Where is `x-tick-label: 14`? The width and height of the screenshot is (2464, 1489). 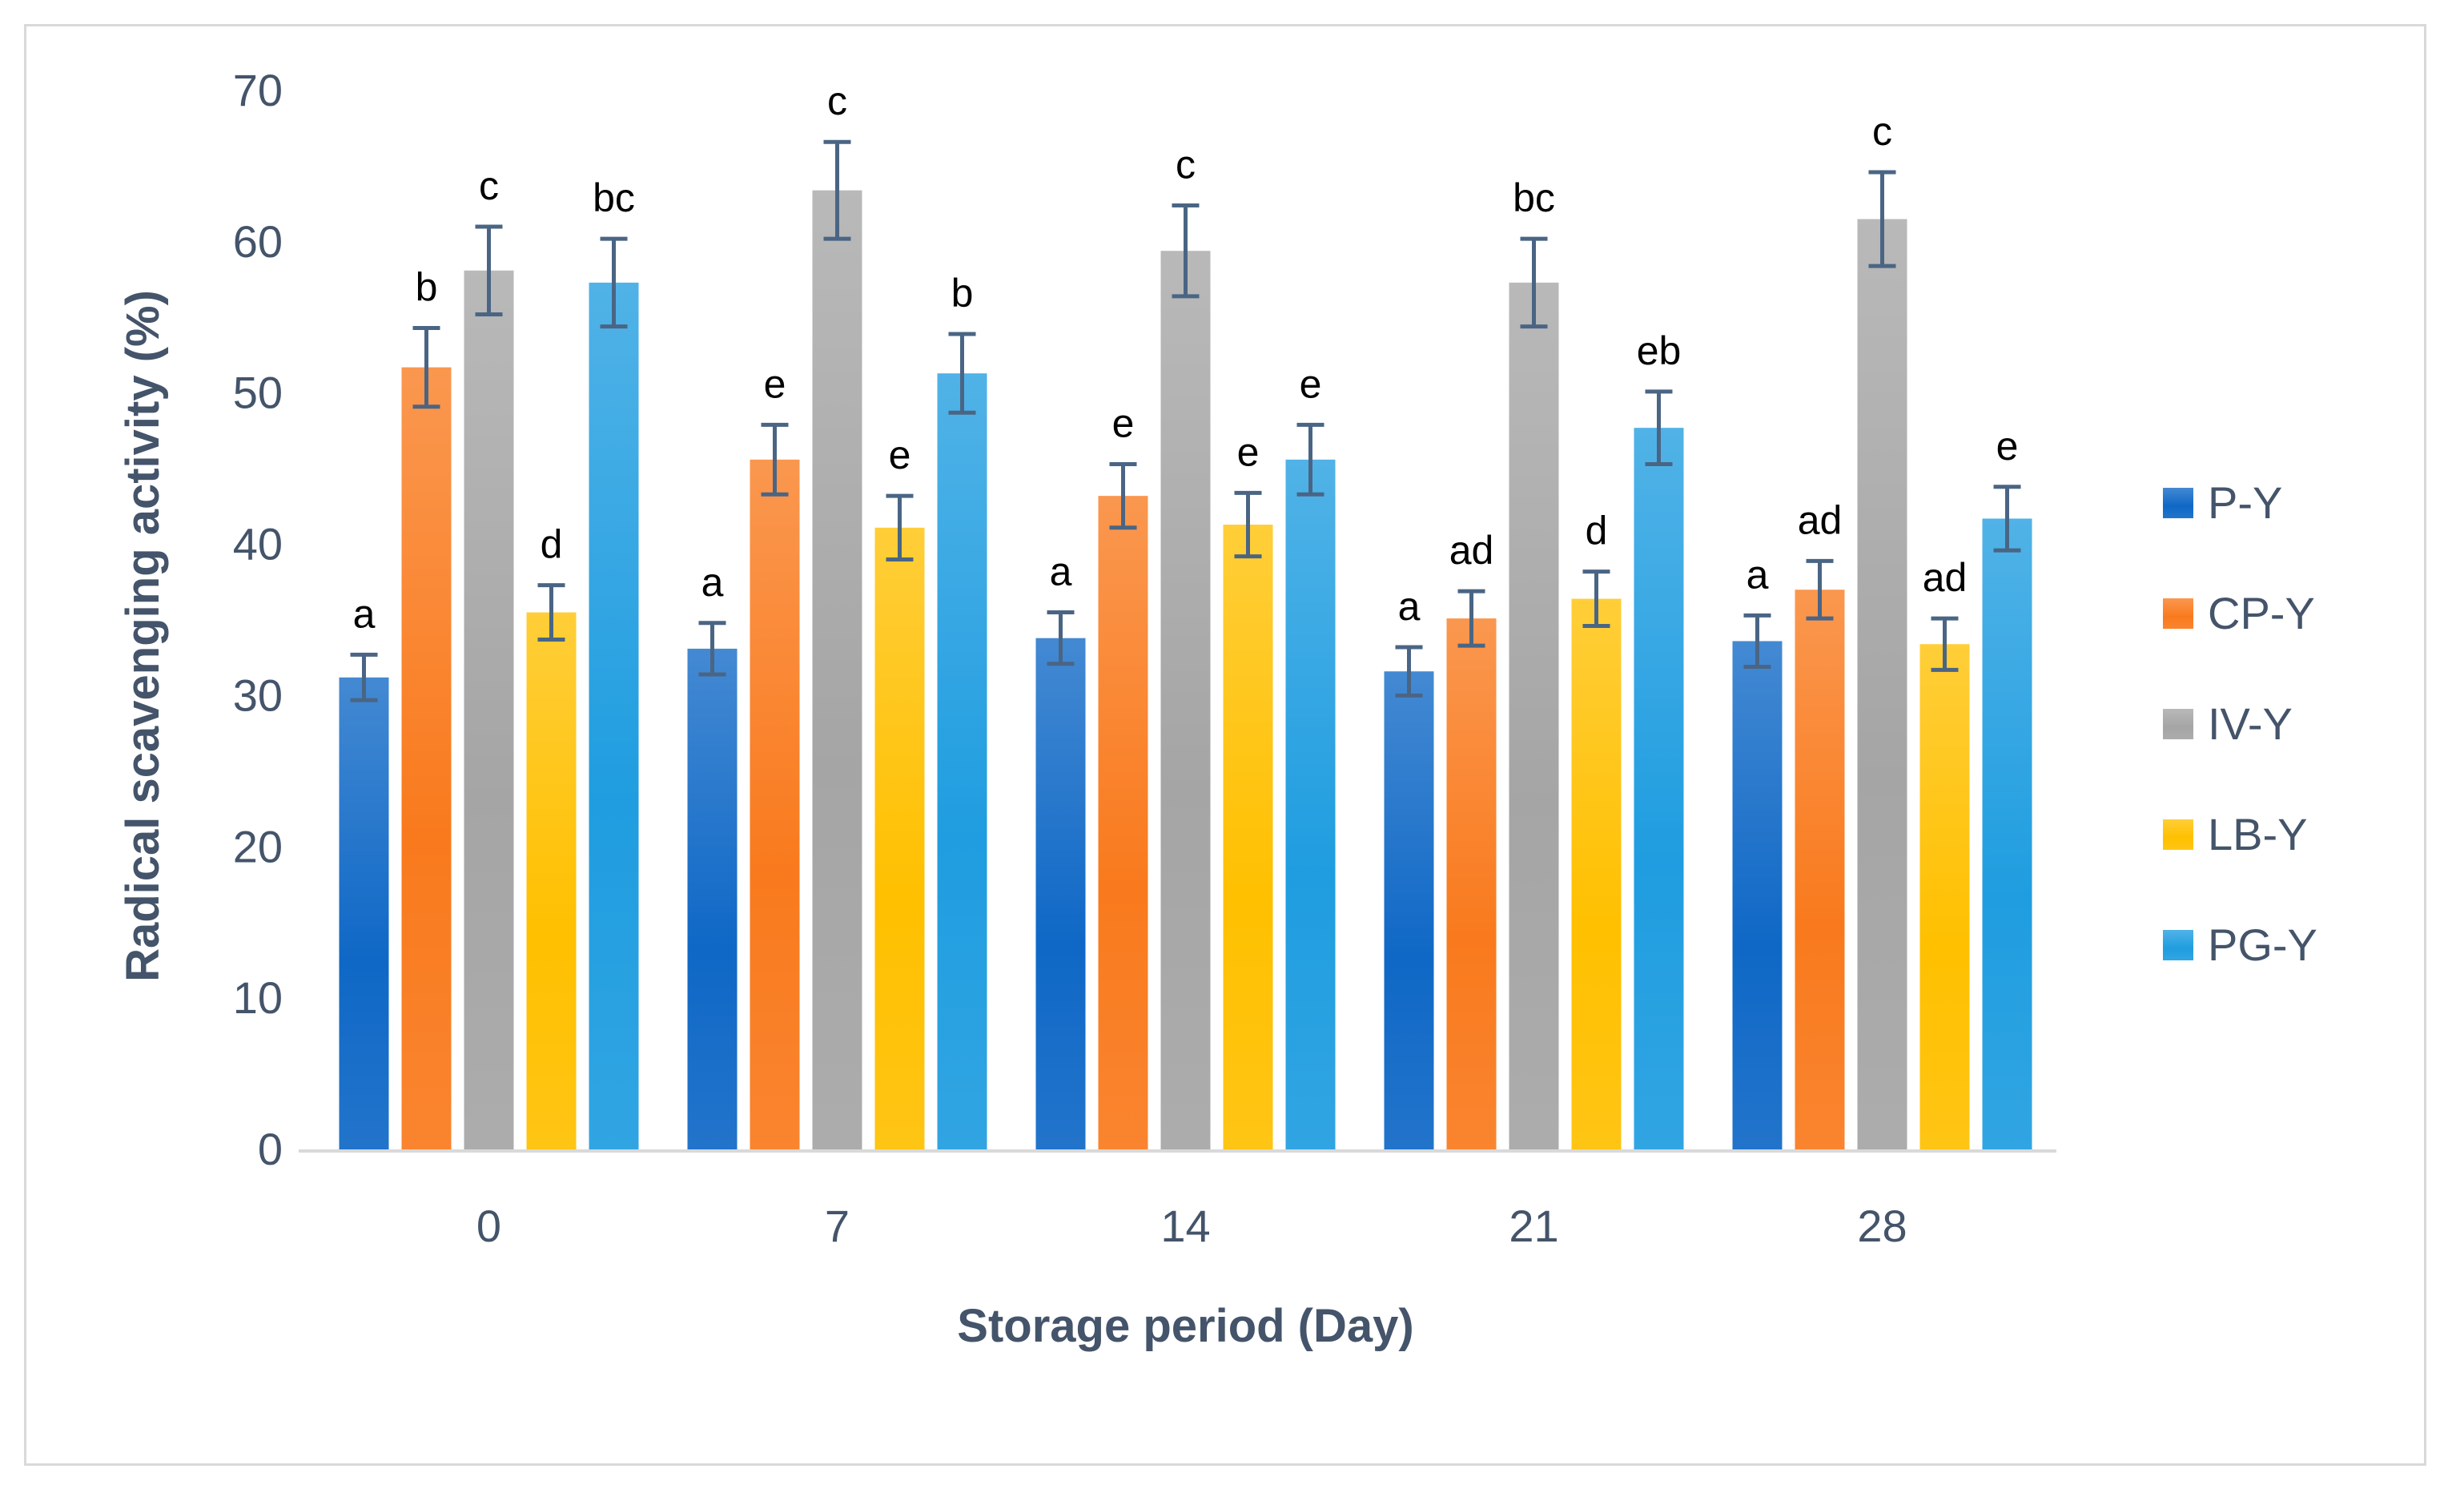 x-tick-label: 14 is located at coordinates (1185, 1226).